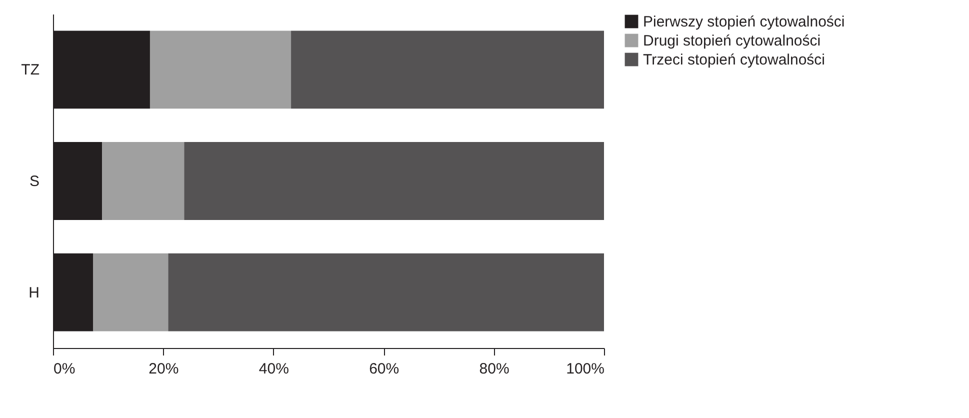  I want to click on x-tick-label: 40%, so click(273, 369).